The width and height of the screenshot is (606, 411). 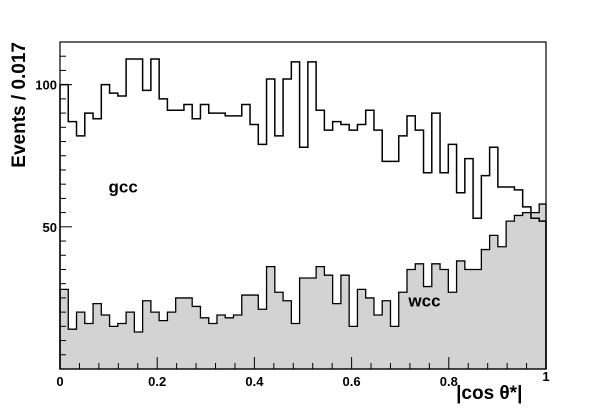 What do you see at coordinates (449, 381) in the screenshot?
I see `x-tick-label: 0.8` at bounding box center [449, 381].